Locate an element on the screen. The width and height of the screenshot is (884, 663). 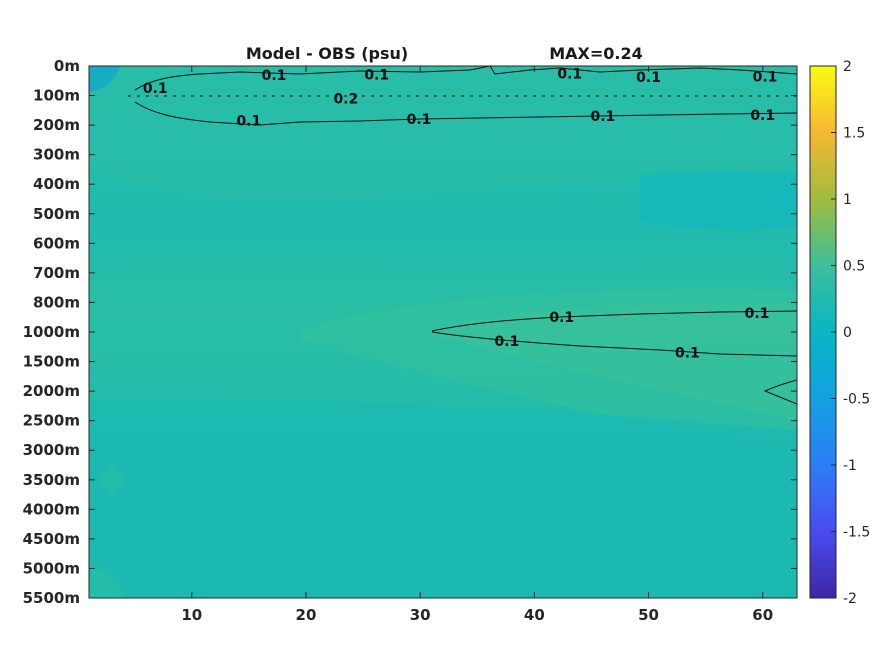
colorbar-tick-label: 0 is located at coordinates (847, 333).